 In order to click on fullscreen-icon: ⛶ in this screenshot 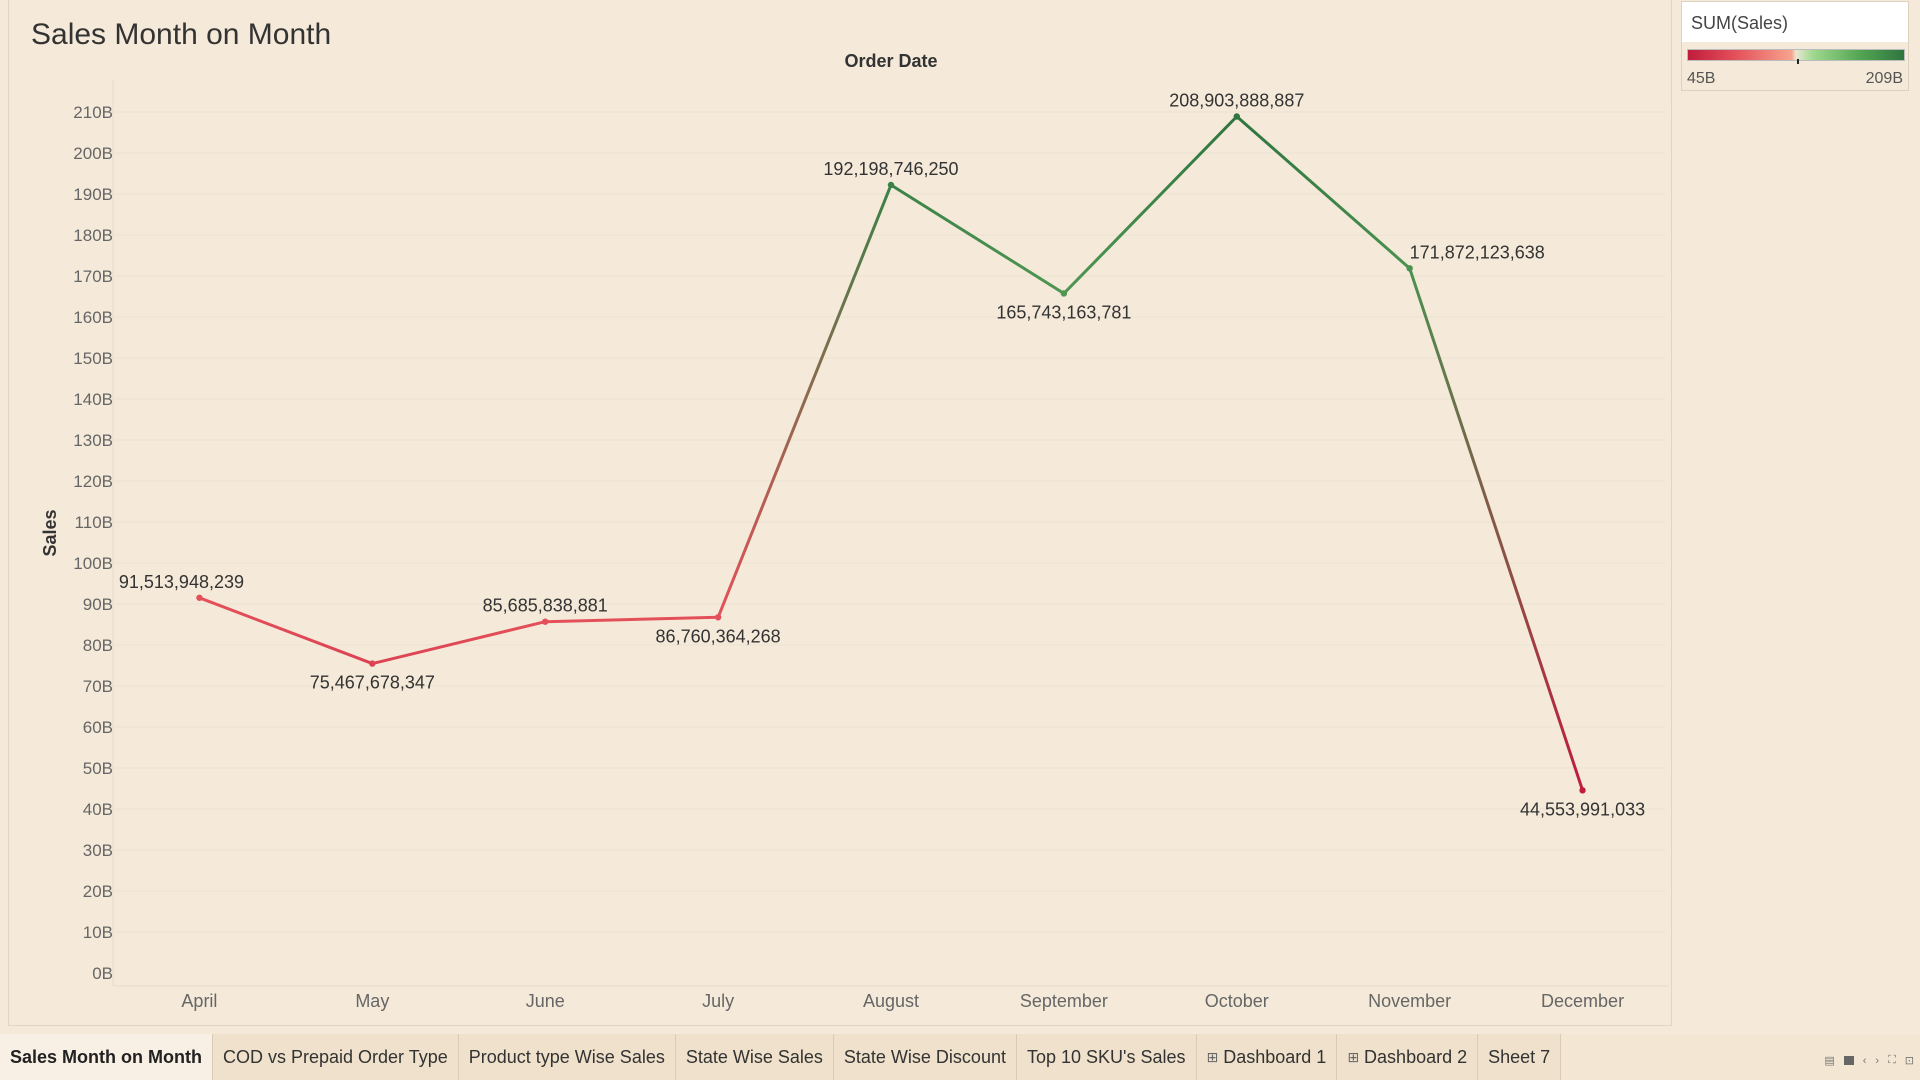, I will do `click(1892, 1060)`.